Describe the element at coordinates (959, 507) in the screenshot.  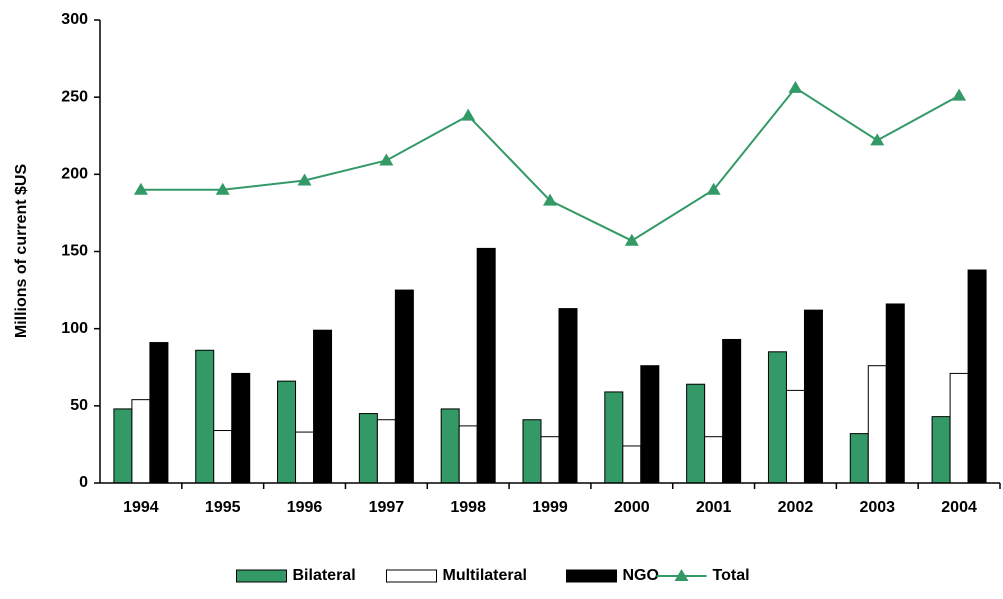
I see `x-tick-label: 2004` at that location.